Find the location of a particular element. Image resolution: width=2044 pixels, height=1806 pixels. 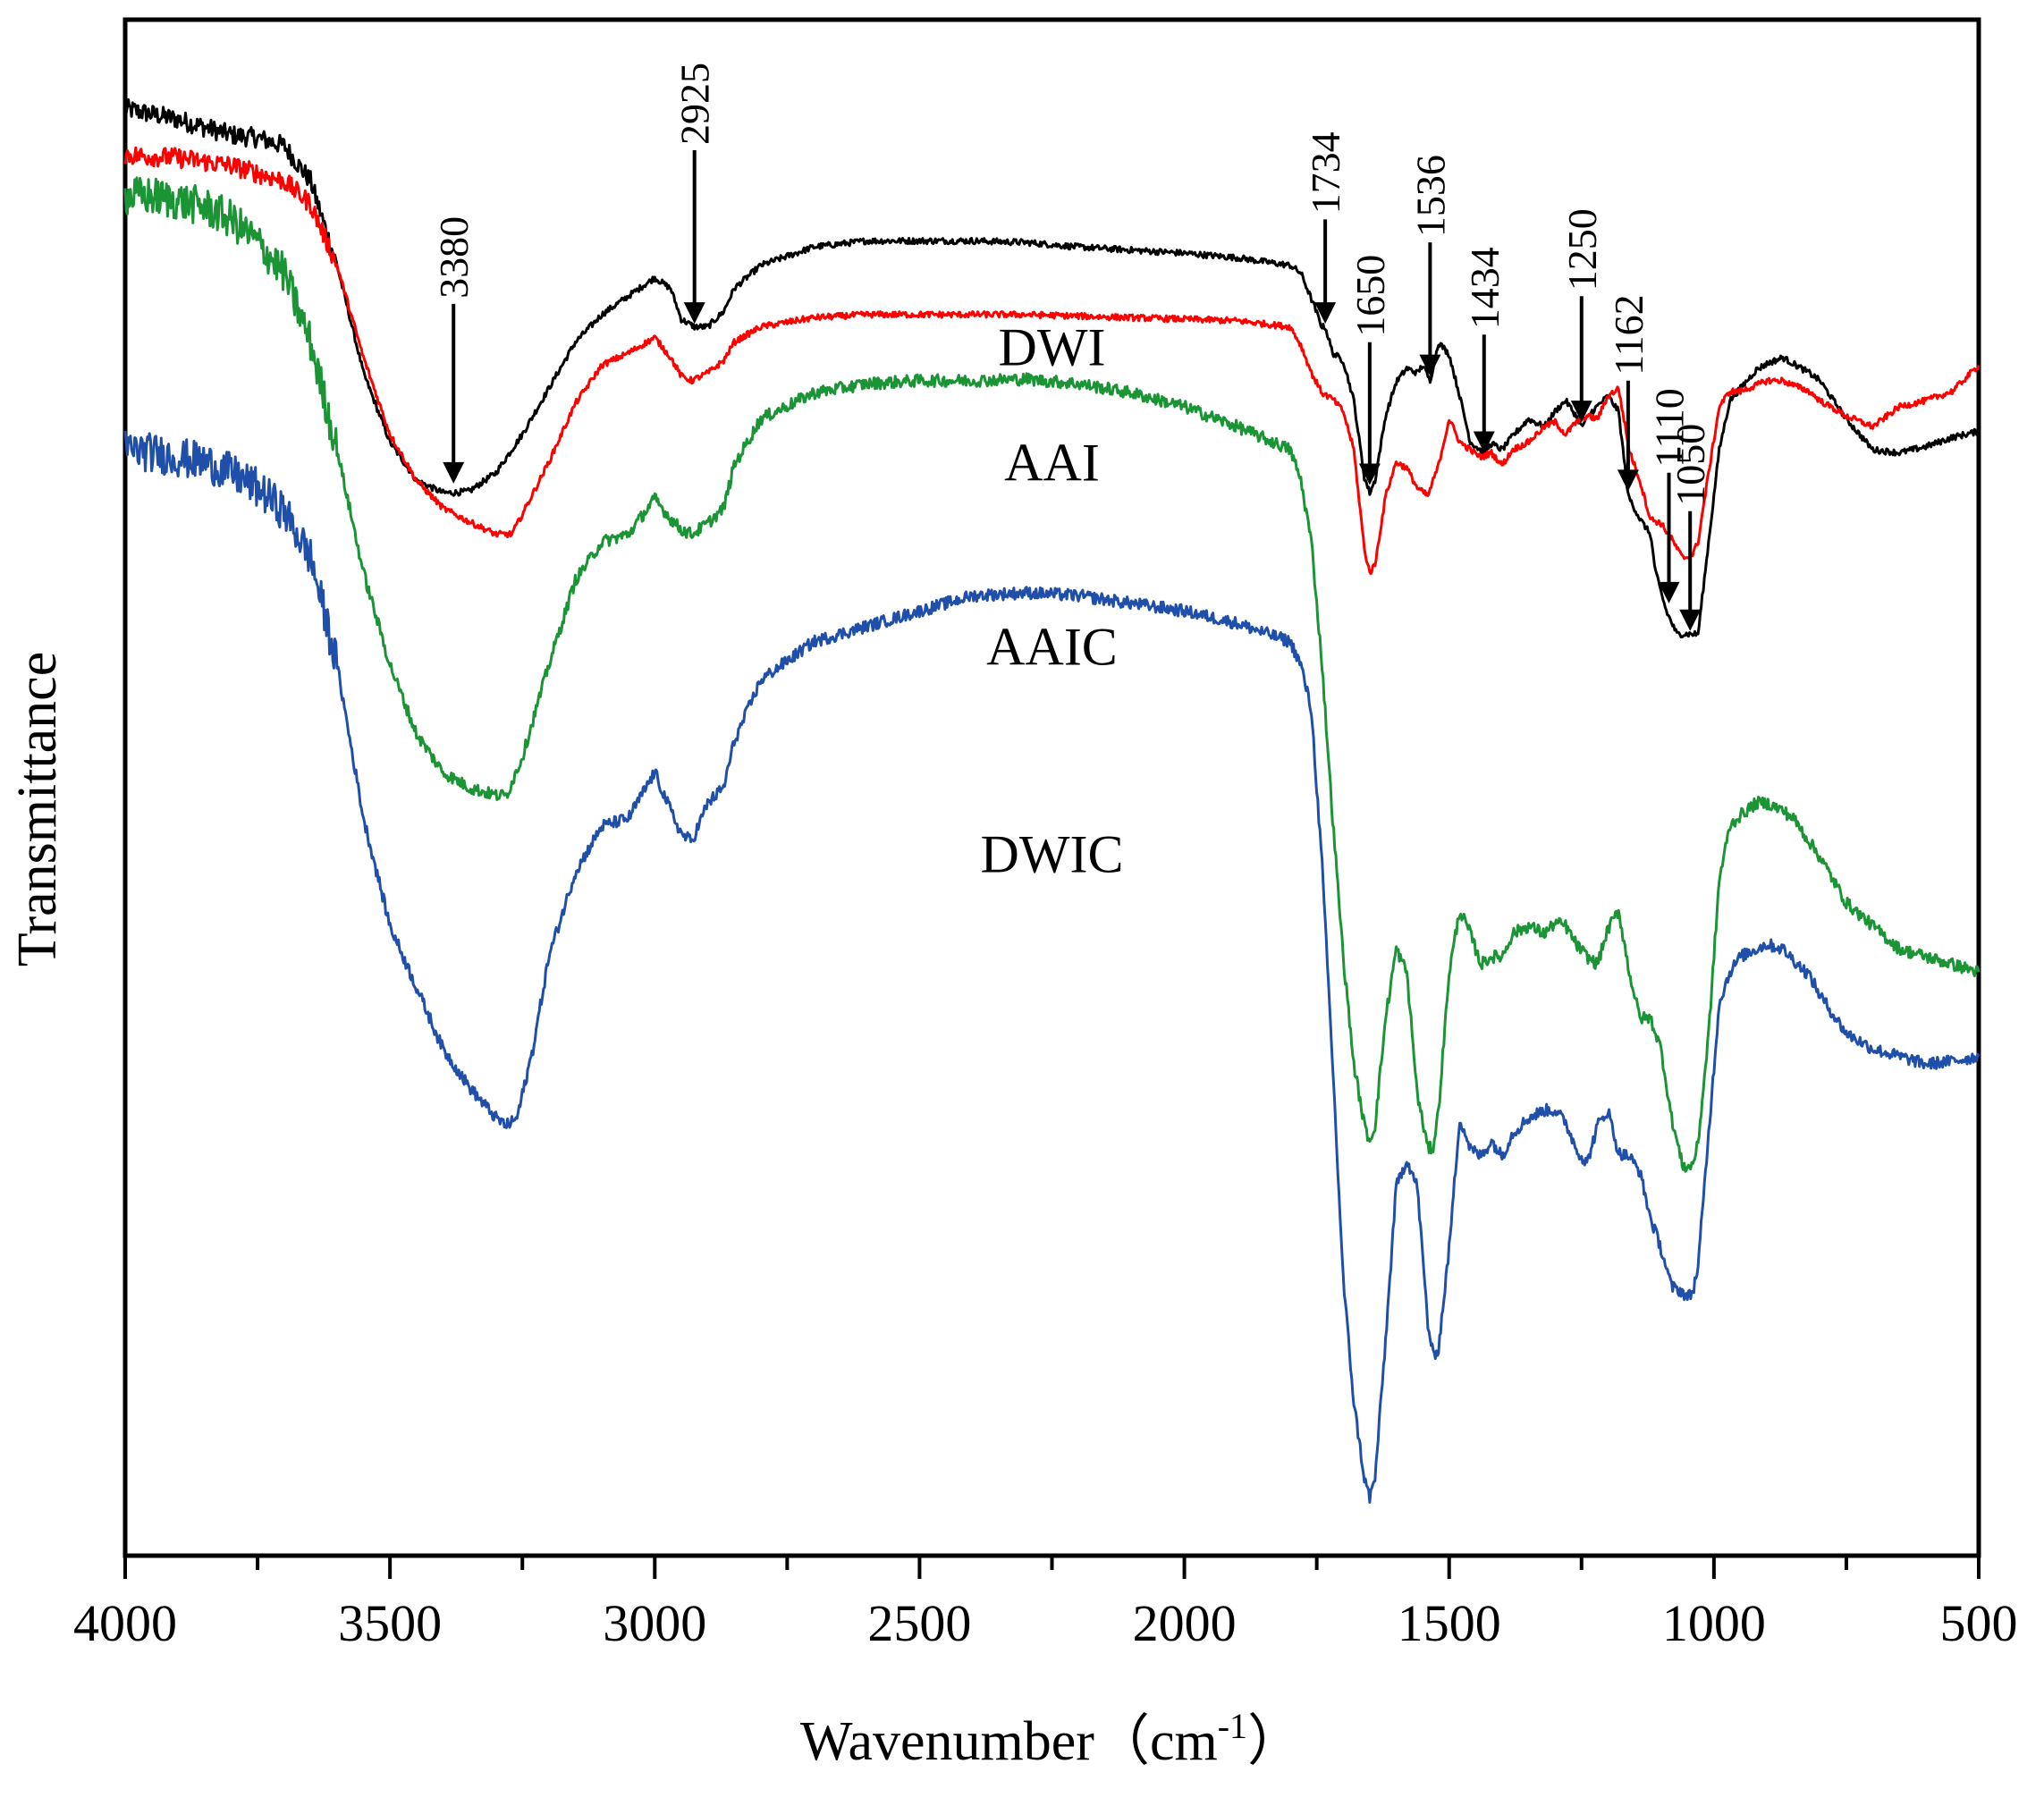

series-label-dwi: DWI is located at coordinates (1052, 347).